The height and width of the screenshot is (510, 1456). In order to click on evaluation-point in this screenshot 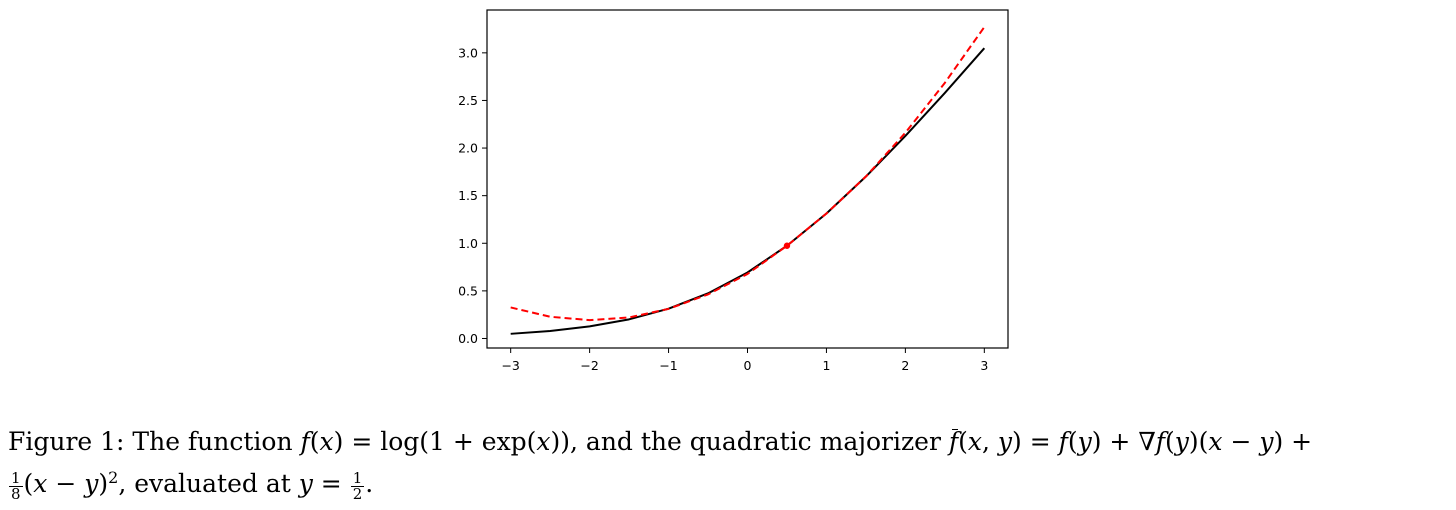, I will do `click(787, 245)`.